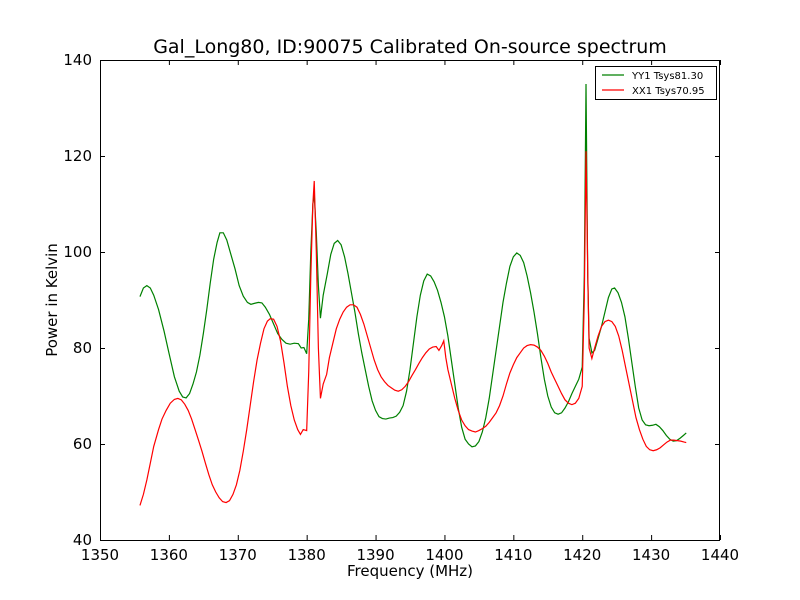 Image resolution: width=800 pixels, height=600 pixels. I want to click on legend-entry: YY1 Tsys81.30, so click(667, 76).